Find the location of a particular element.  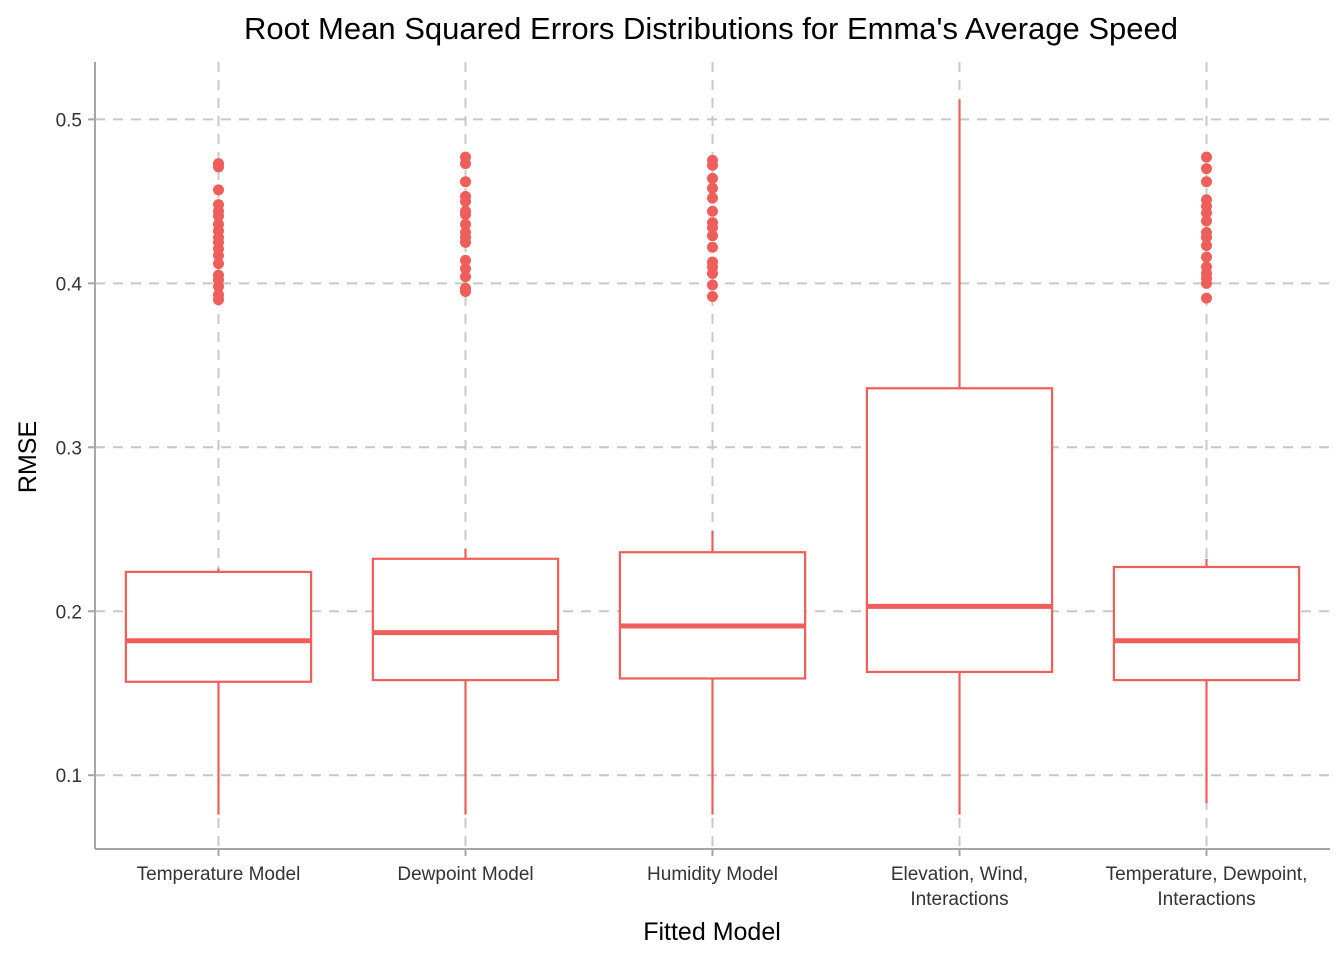

y-tick-labels: 0.1 0.2 0.3 0.4 0.5 is located at coordinates (75, 448).